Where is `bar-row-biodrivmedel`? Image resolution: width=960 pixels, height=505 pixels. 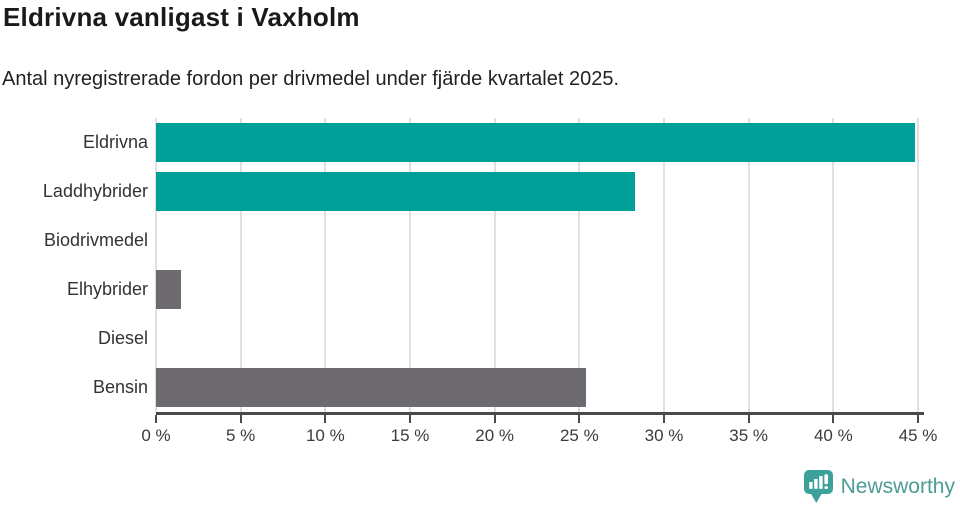 bar-row-biodrivmedel is located at coordinates (537, 240).